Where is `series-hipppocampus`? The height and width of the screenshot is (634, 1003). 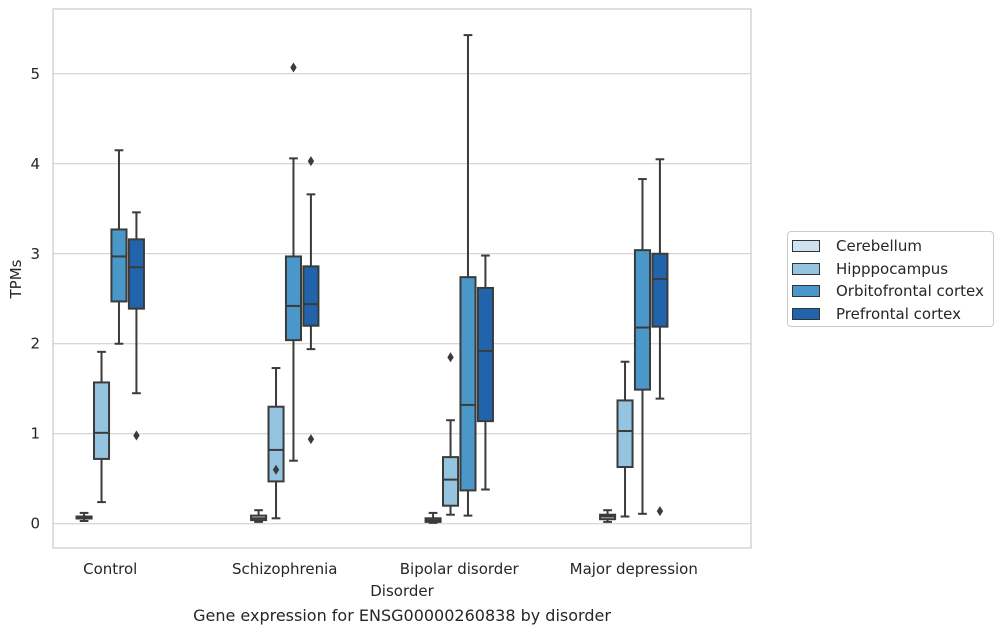
series-hipppocampus is located at coordinates (363, 435).